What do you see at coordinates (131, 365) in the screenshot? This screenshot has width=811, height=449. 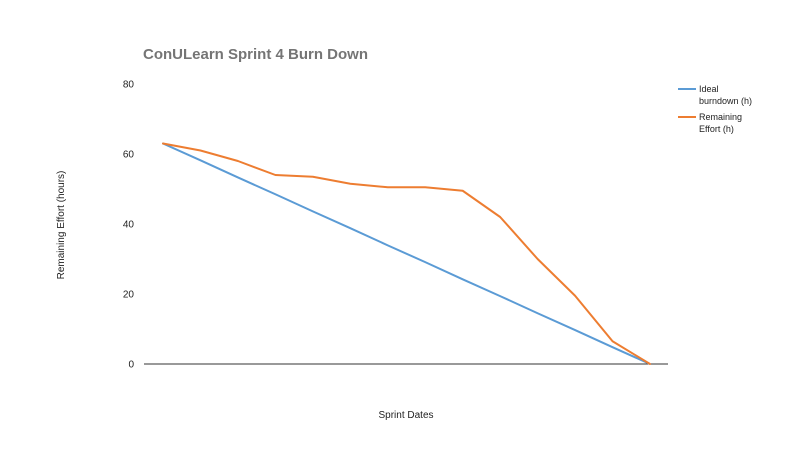 I see `y-tick-label: 0` at bounding box center [131, 365].